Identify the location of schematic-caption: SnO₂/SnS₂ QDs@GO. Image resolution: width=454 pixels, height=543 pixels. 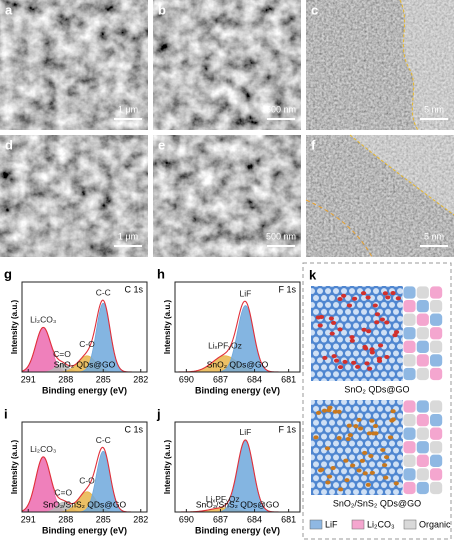
(377, 503).